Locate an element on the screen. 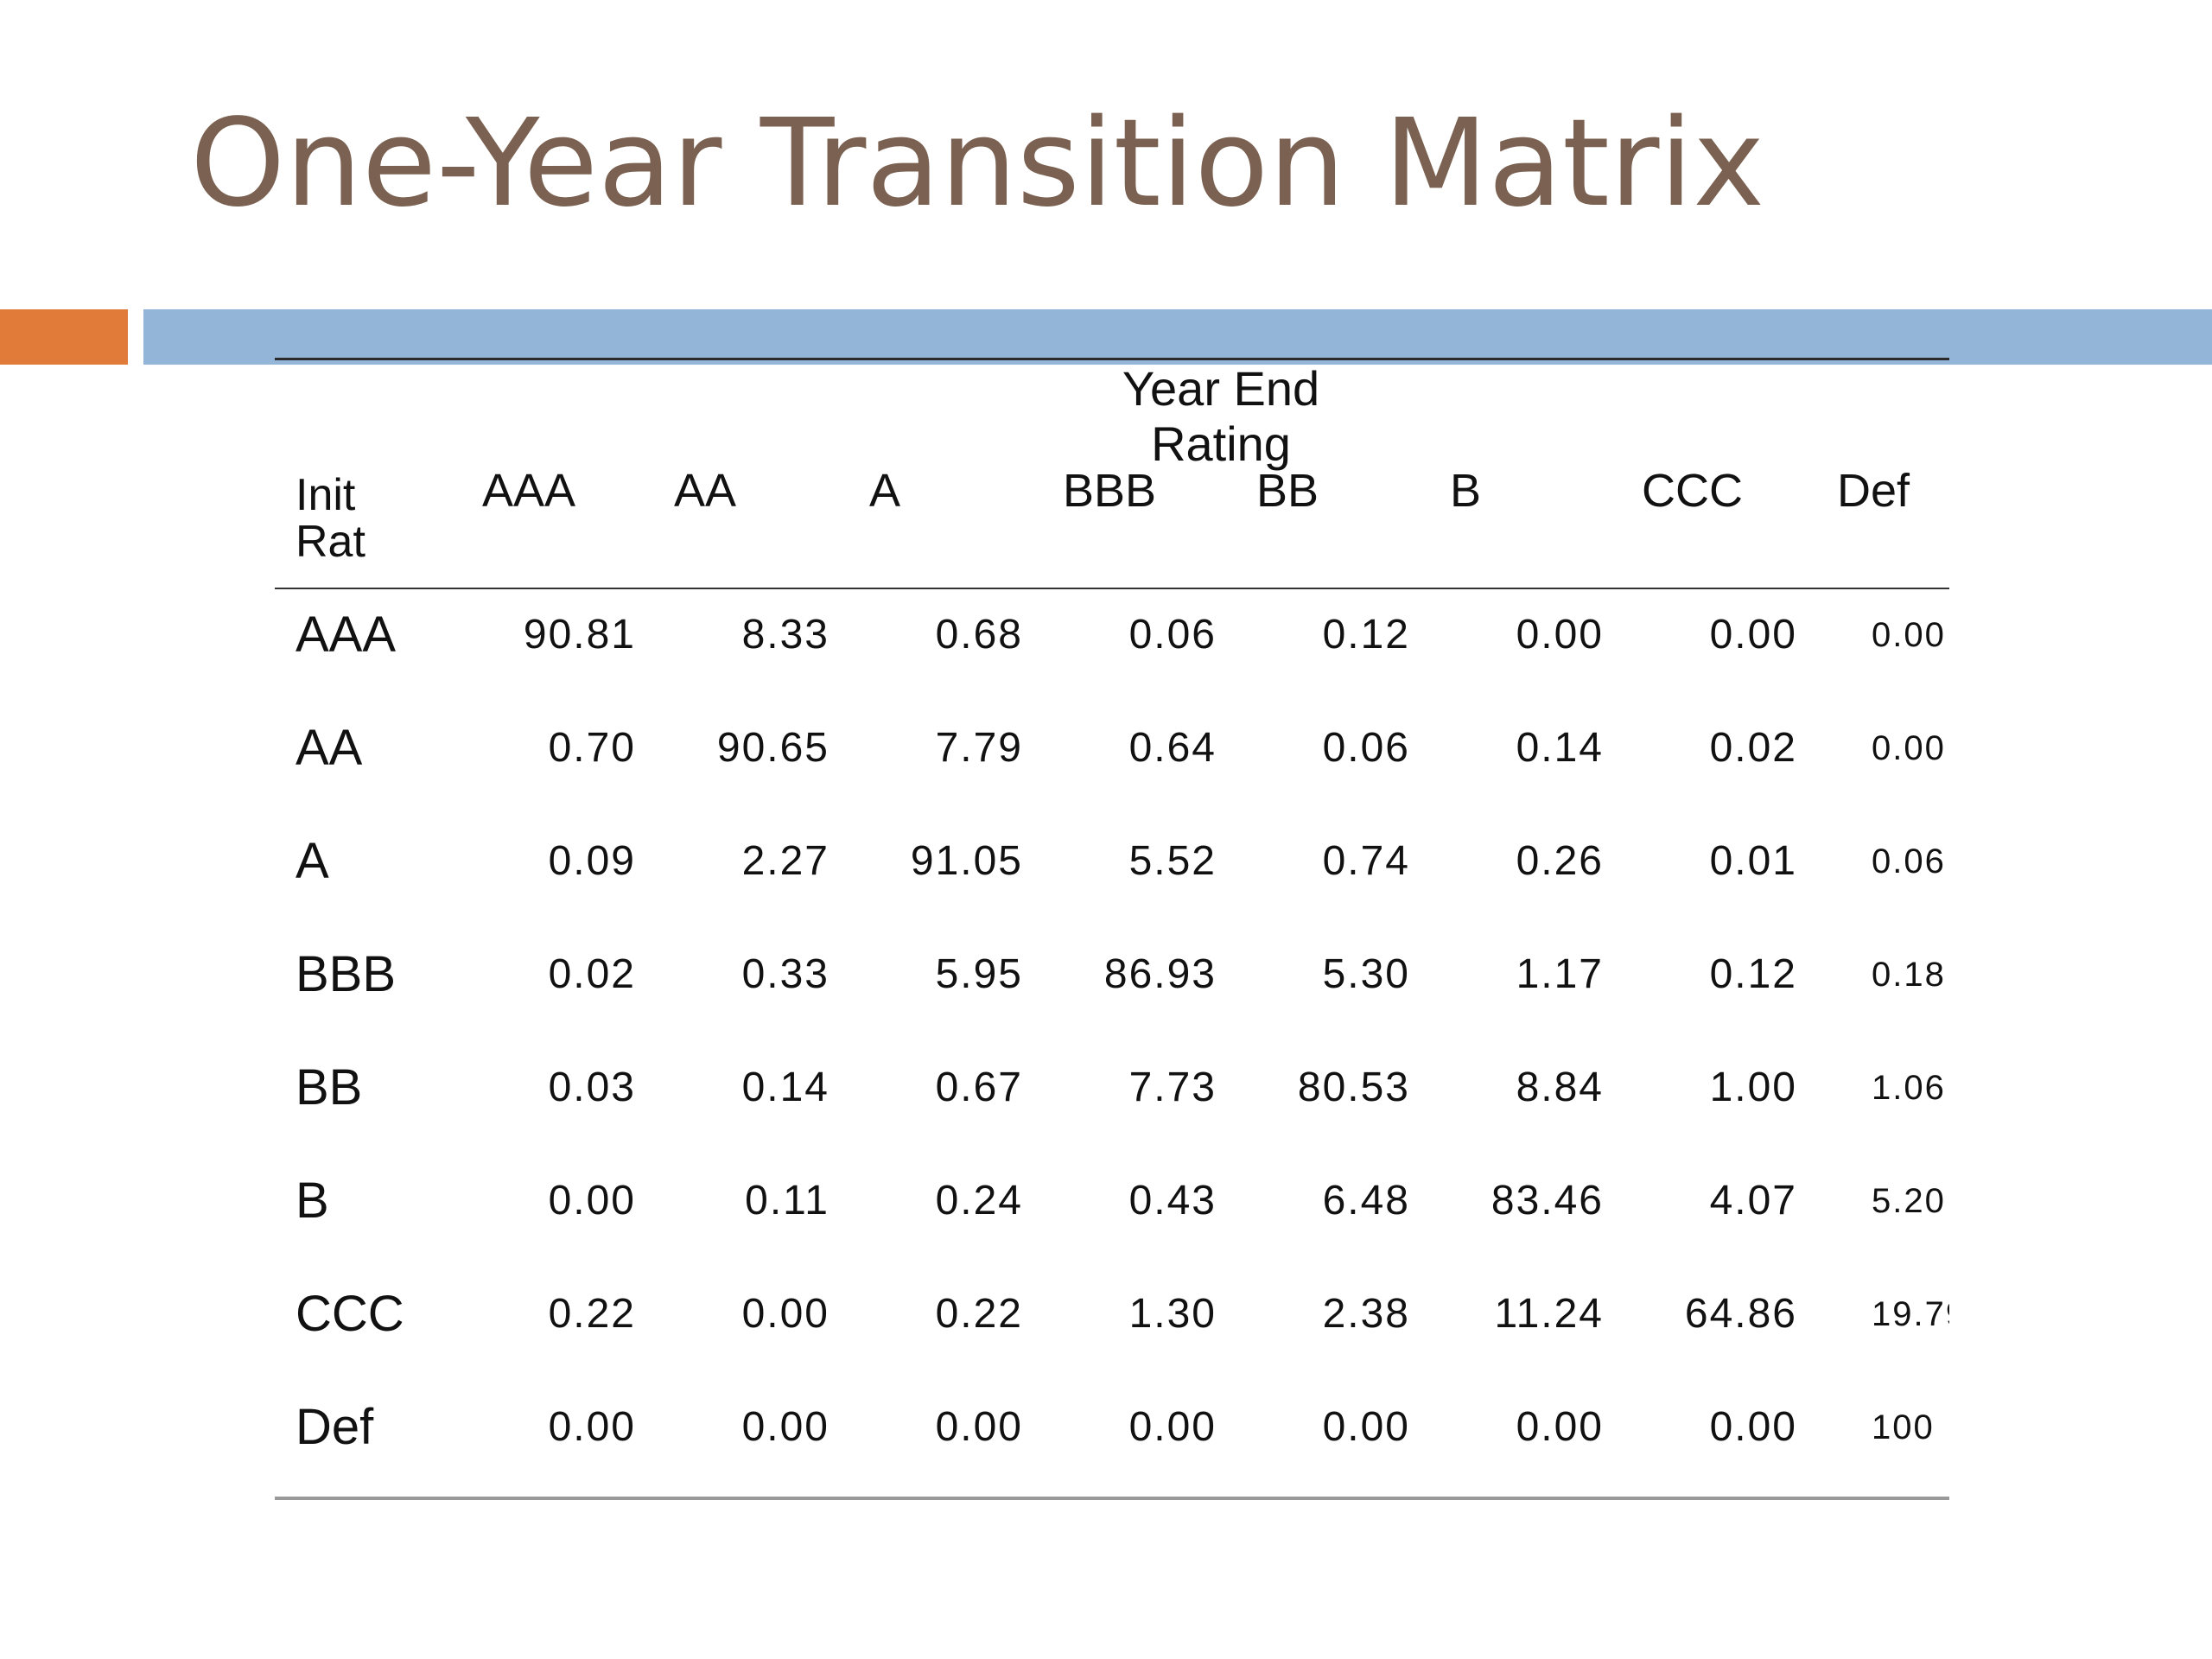 This screenshot has width=2212, height=1659. row-label: B is located at coordinates (312, 1201).